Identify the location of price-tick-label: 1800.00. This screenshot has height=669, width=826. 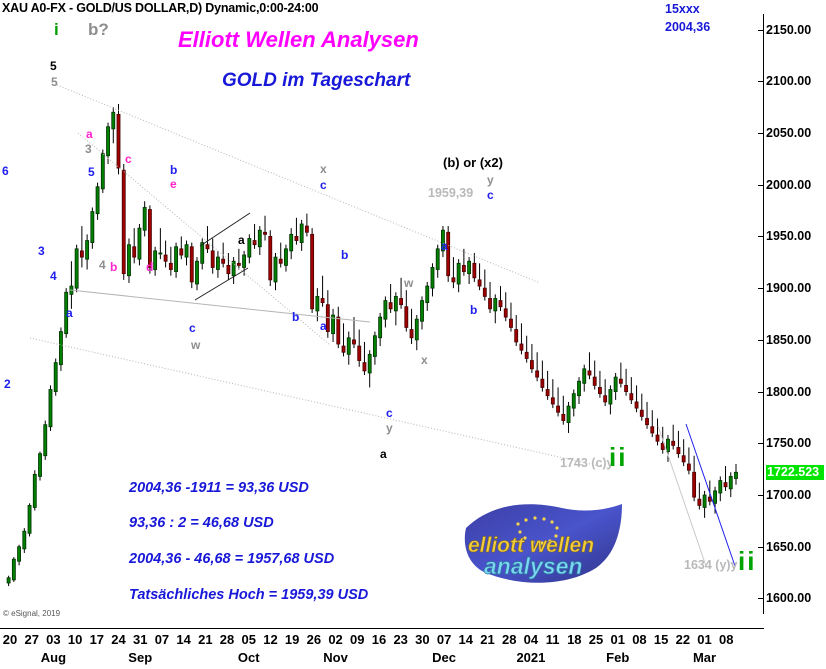
(789, 391).